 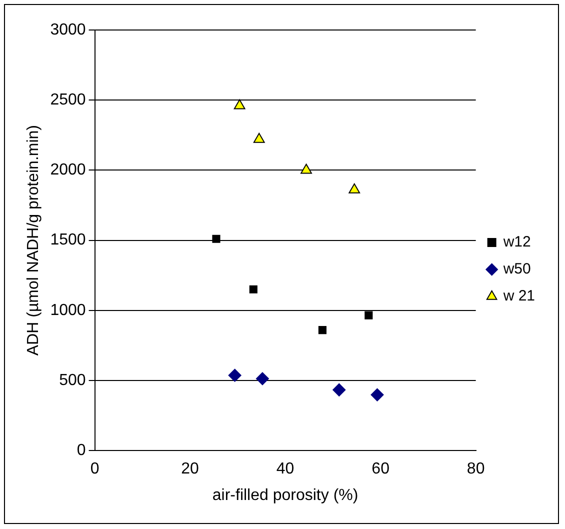 I want to click on x-tick-label: 40, so click(x=285, y=469).